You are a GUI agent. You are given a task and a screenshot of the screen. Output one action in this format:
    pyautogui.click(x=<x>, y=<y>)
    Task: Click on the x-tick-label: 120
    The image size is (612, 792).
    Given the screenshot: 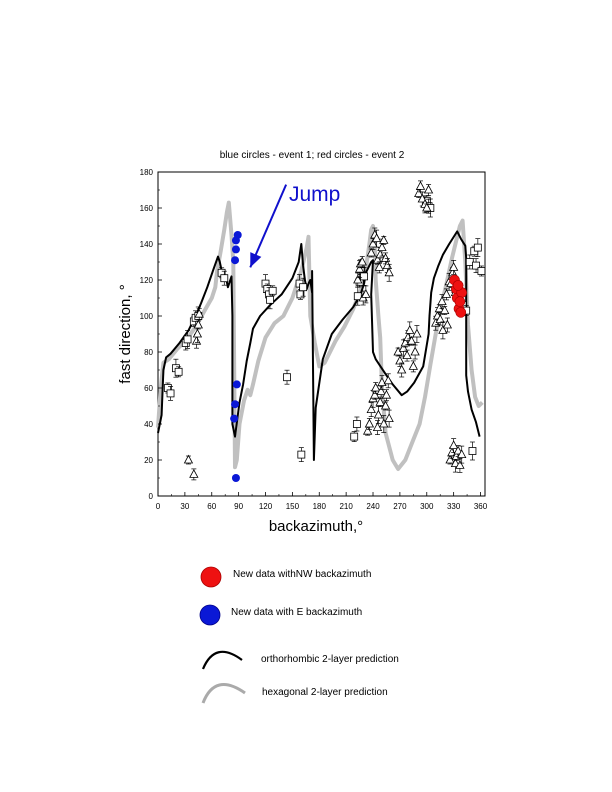 What is the action you would take?
    pyautogui.click(x=266, y=506)
    